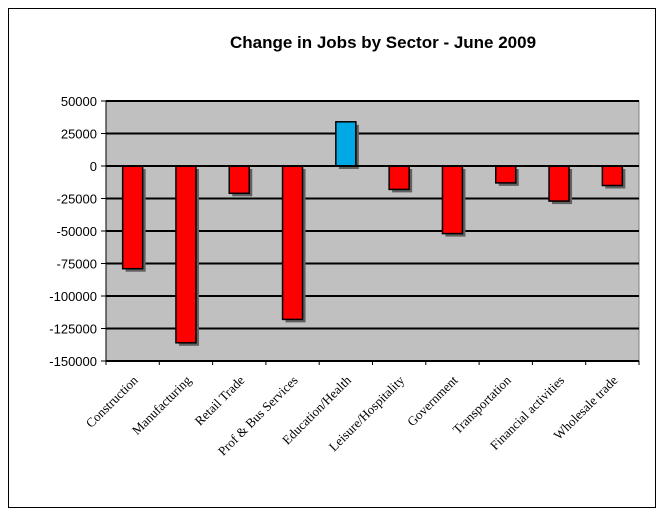 This screenshot has width=666, height=516. I want to click on y-tick-label: -150000, so click(73, 361).